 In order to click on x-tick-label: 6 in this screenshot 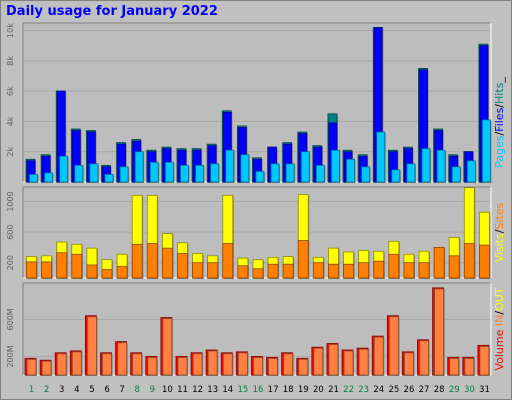, I will do `click(106, 390)`.